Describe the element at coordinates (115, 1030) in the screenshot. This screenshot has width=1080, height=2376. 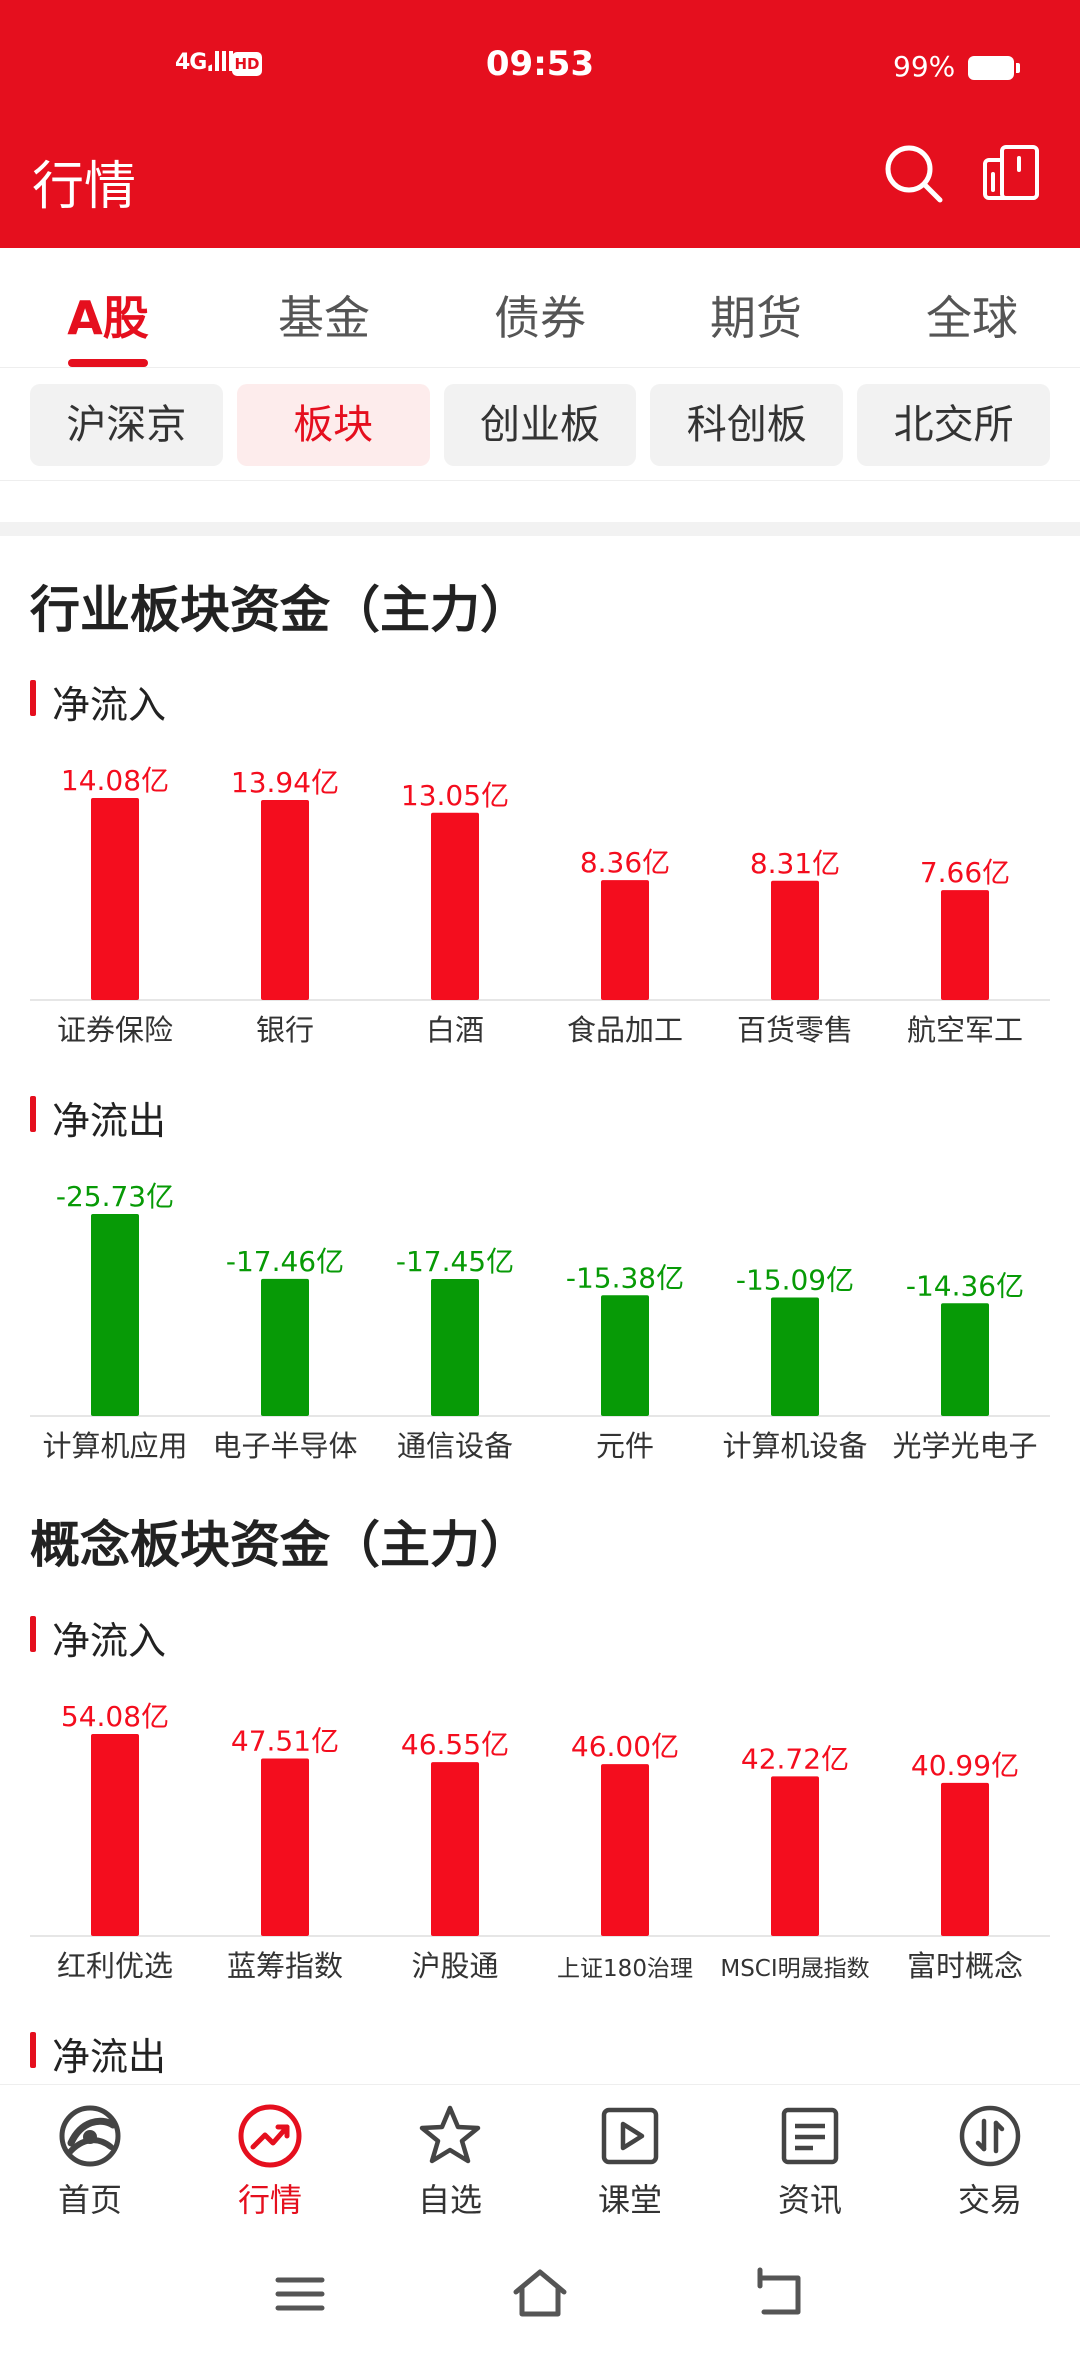
I see `category-label: 证券保险` at that location.